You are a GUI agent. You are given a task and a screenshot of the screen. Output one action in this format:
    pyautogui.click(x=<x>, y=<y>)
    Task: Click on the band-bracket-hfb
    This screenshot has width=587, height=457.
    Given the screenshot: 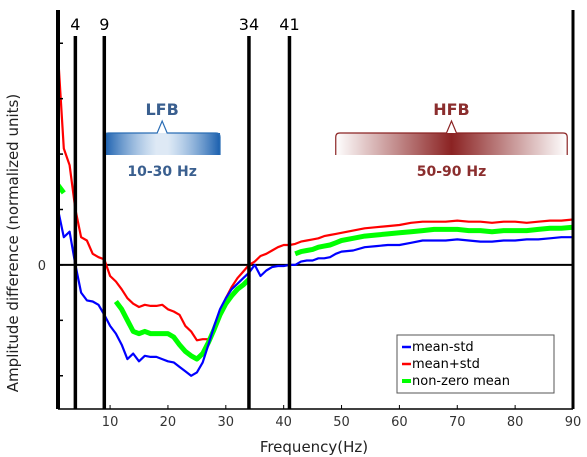 What is the action you would take?
    pyautogui.click(x=451, y=137)
    